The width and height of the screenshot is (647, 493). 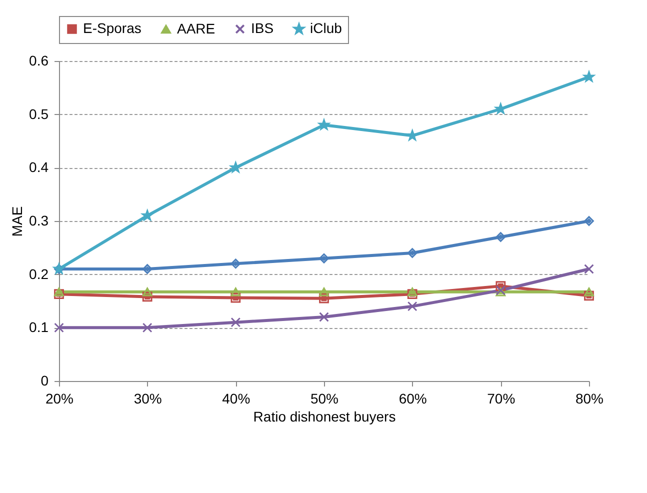 I want to click on x-tick-label: 50%, so click(x=324, y=398).